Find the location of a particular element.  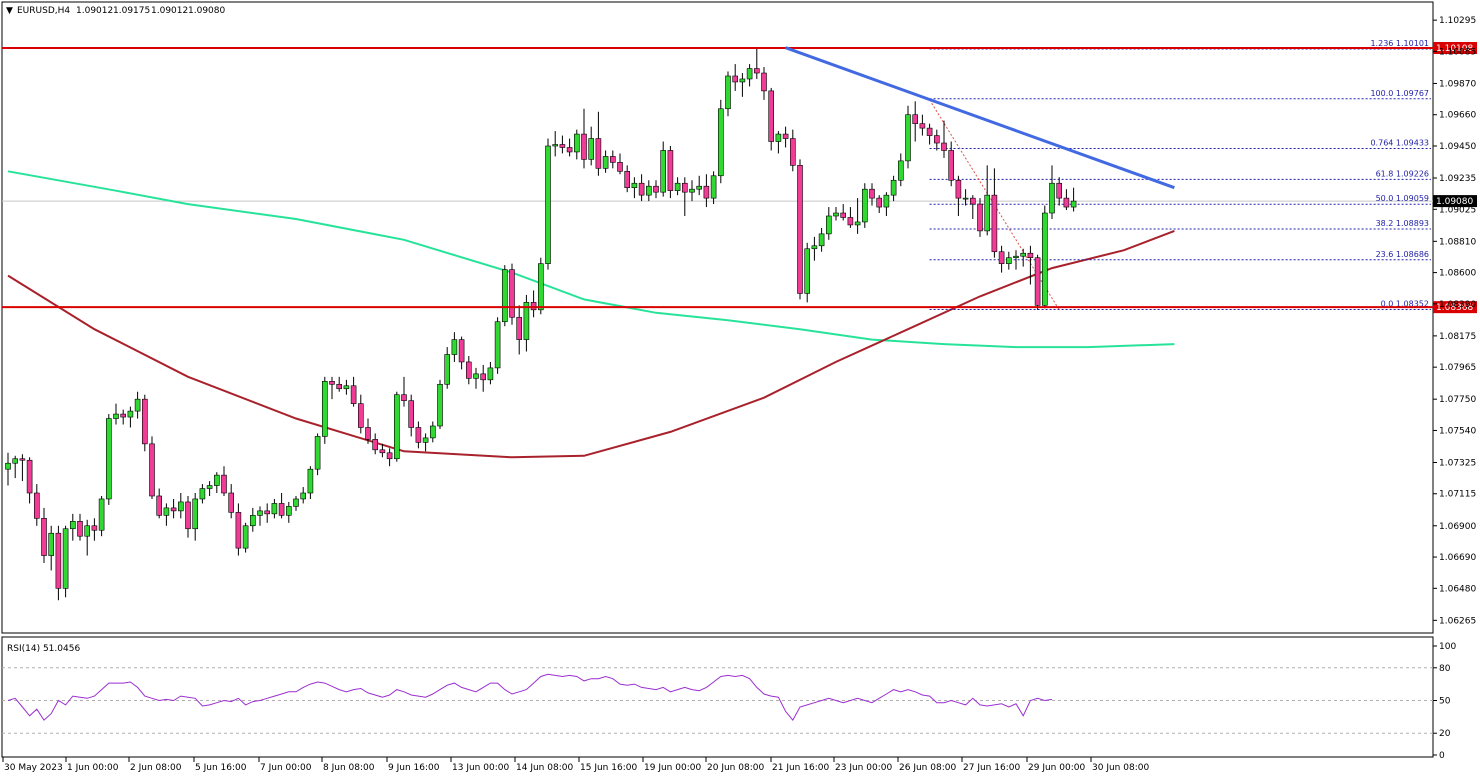

fib-level-label: 61.8 1.09226 is located at coordinates (1402, 173).